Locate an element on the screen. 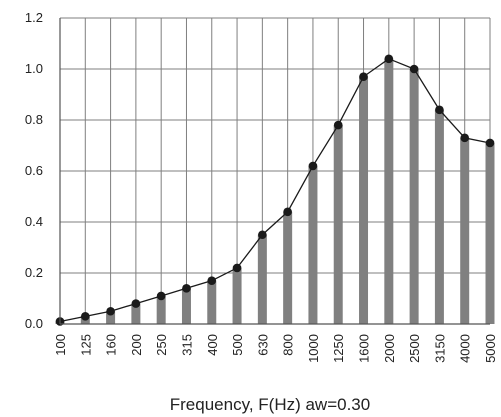 This screenshot has width=501, height=417. x-tick-label: 100 is located at coordinates (60, 345).